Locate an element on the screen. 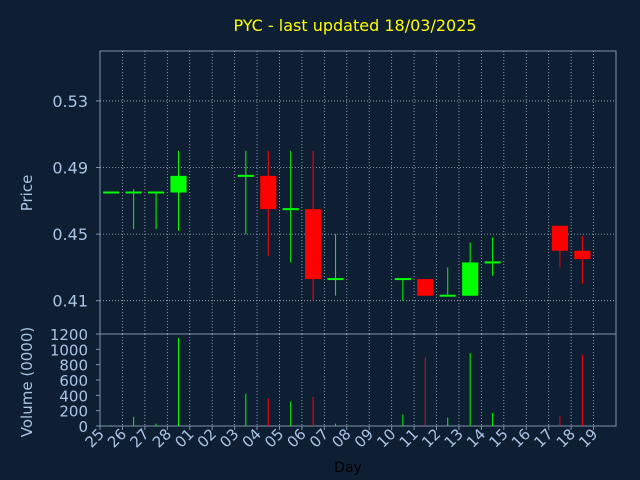  price-axis-label: Price is located at coordinates (27, 193).